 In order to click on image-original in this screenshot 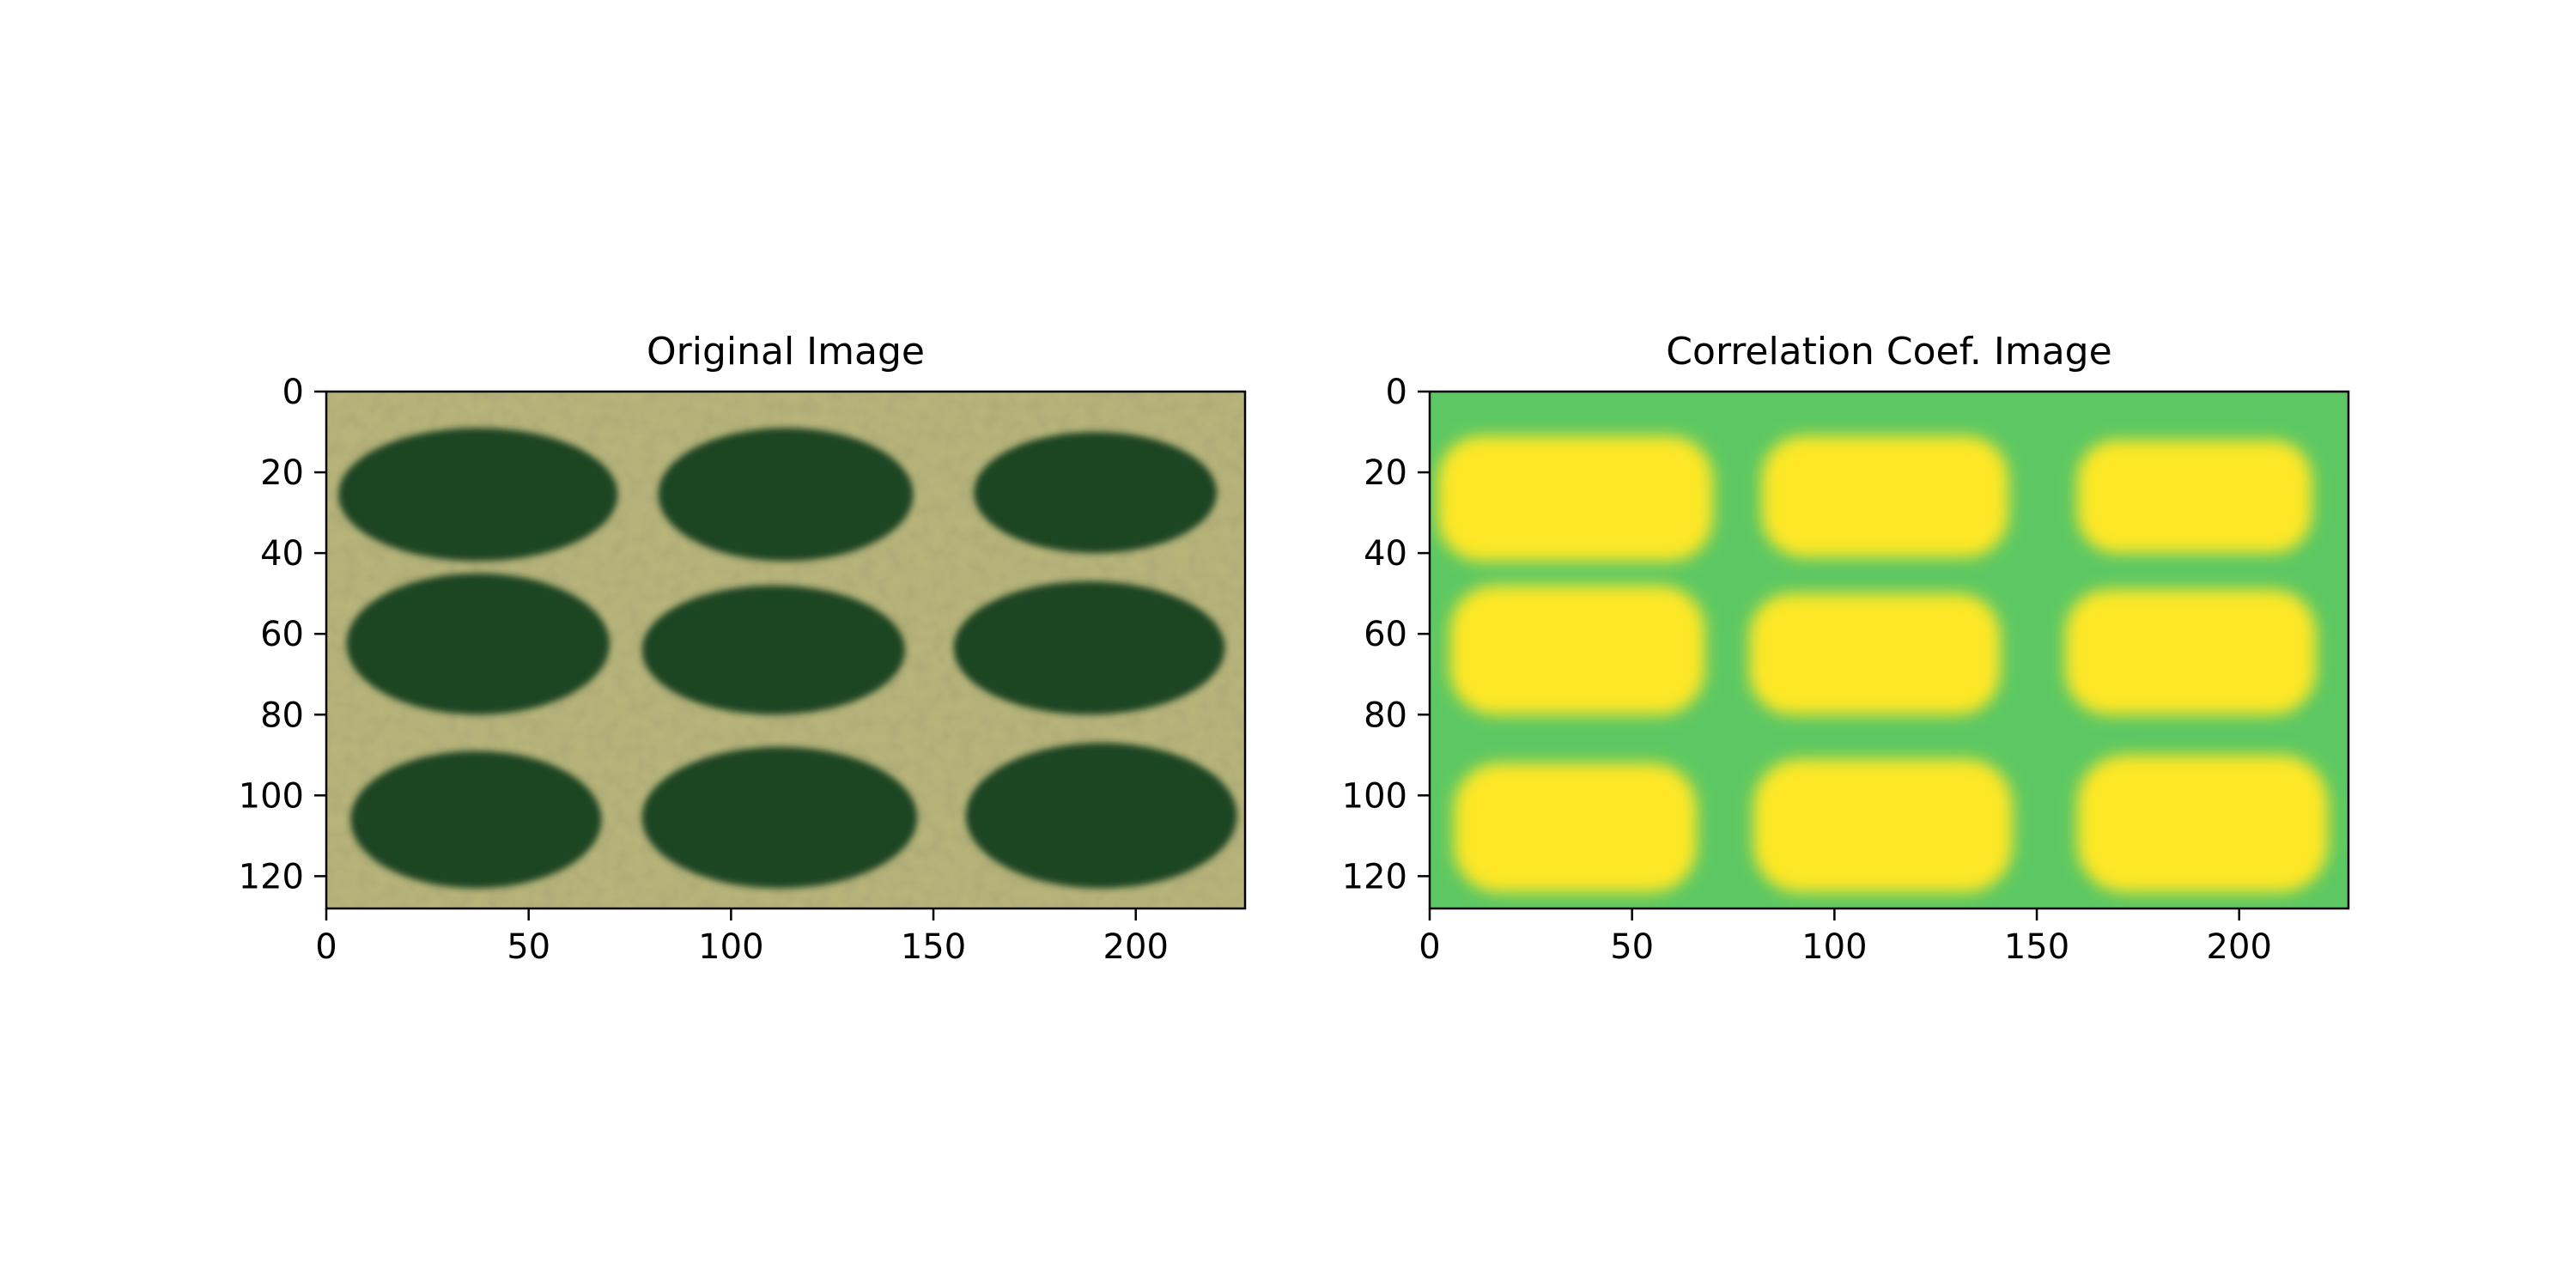, I will do `click(786, 650)`.